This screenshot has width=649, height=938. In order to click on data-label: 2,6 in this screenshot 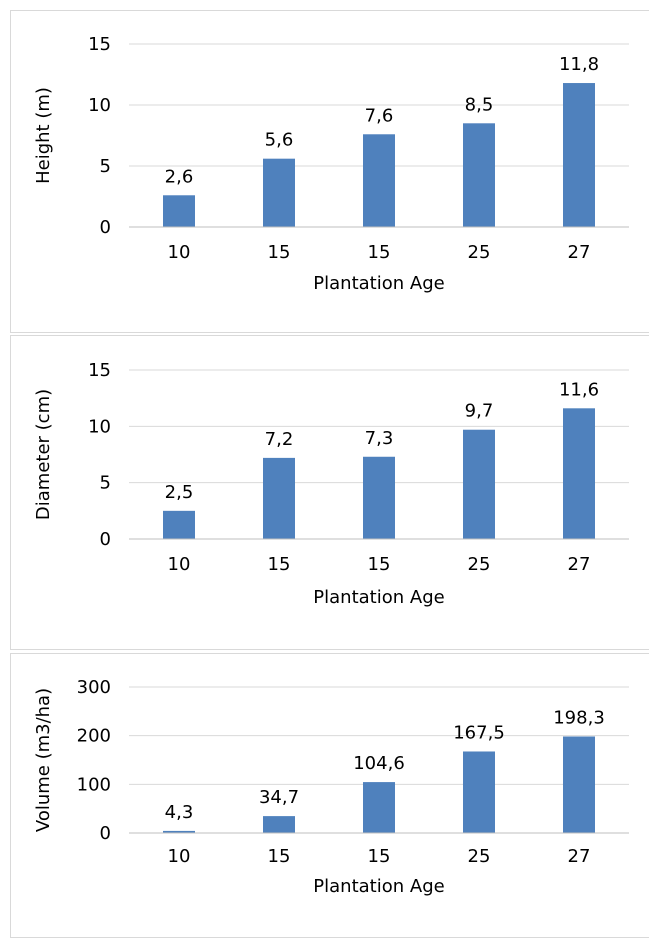, I will do `click(179, 176)`.